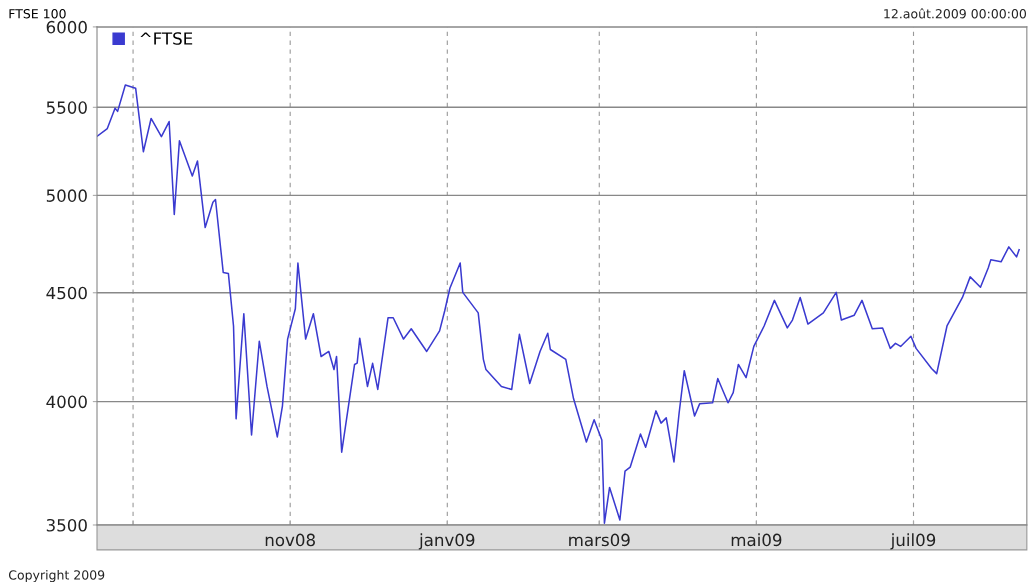 The width and height of the screenshot is (1032, 585). Describe the element at coordinates (446, 541) in the screenshot. I see `x-tick-label: janv09` at that location.